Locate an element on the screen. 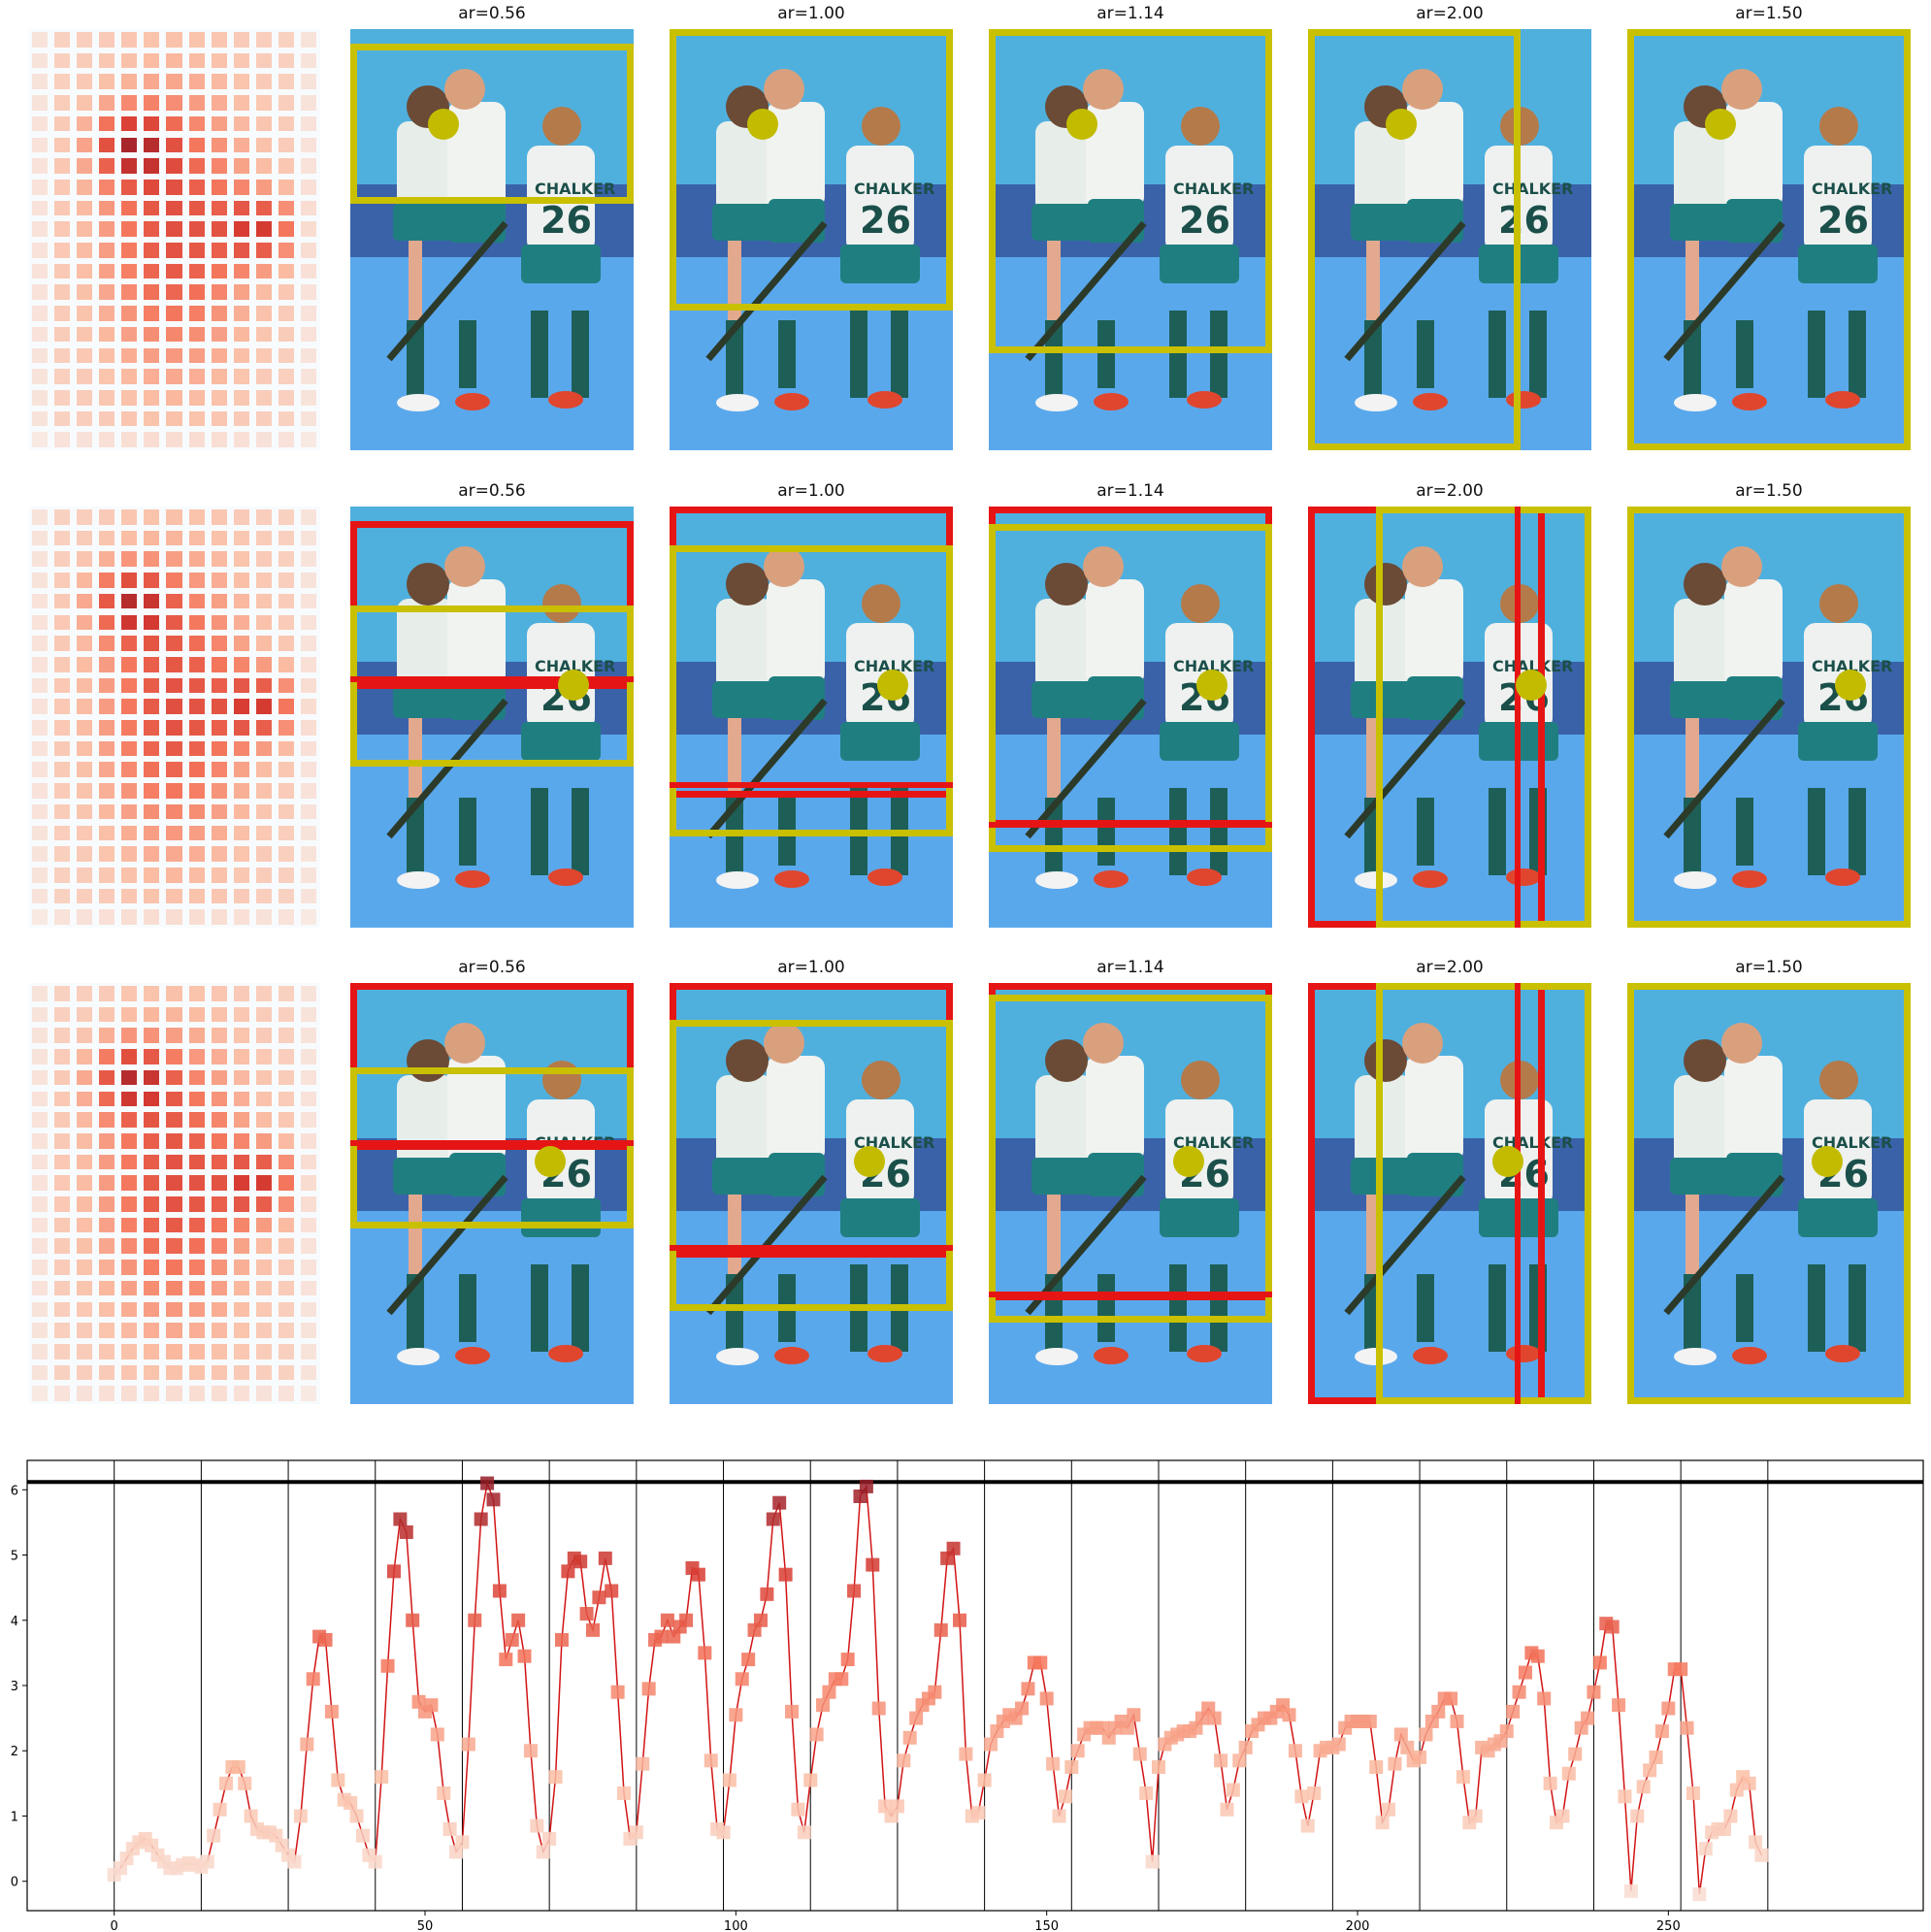 The height and width of the screenshot is (1932, 1931). player-left-shirt is located at coordinates (1384, 1121).